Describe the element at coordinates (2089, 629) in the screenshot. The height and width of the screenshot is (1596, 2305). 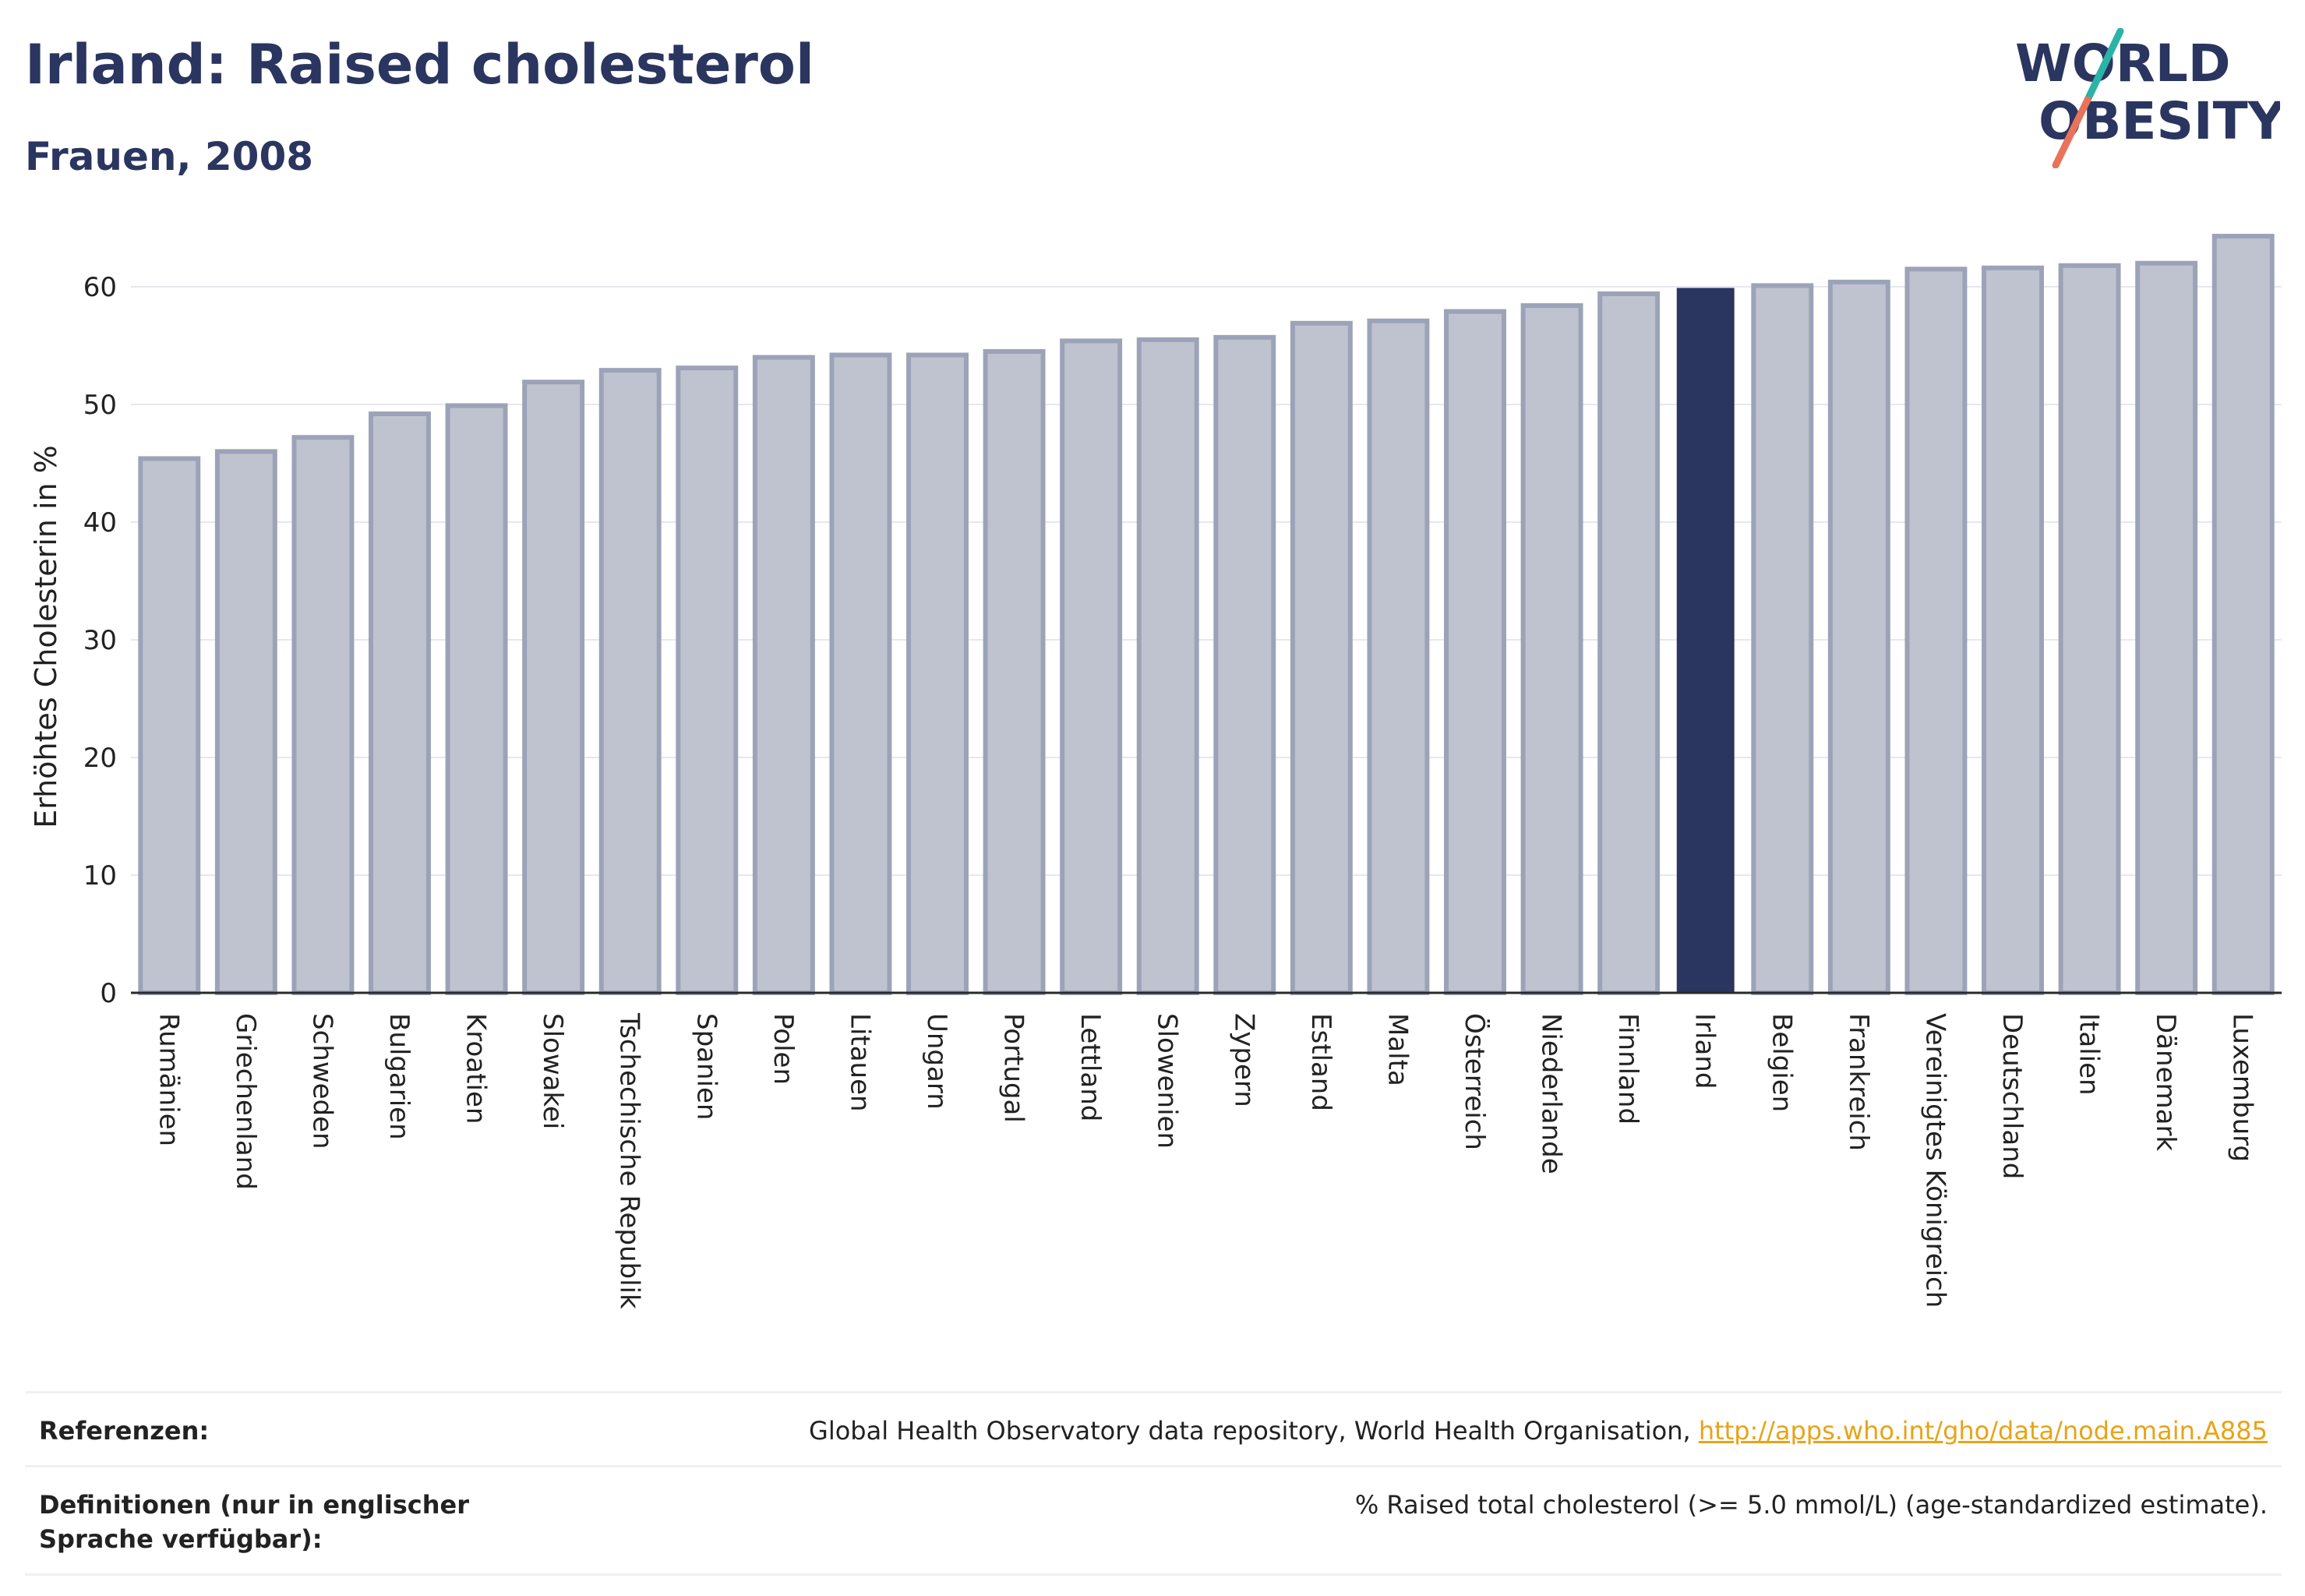
I see `bar-italien` at that location.